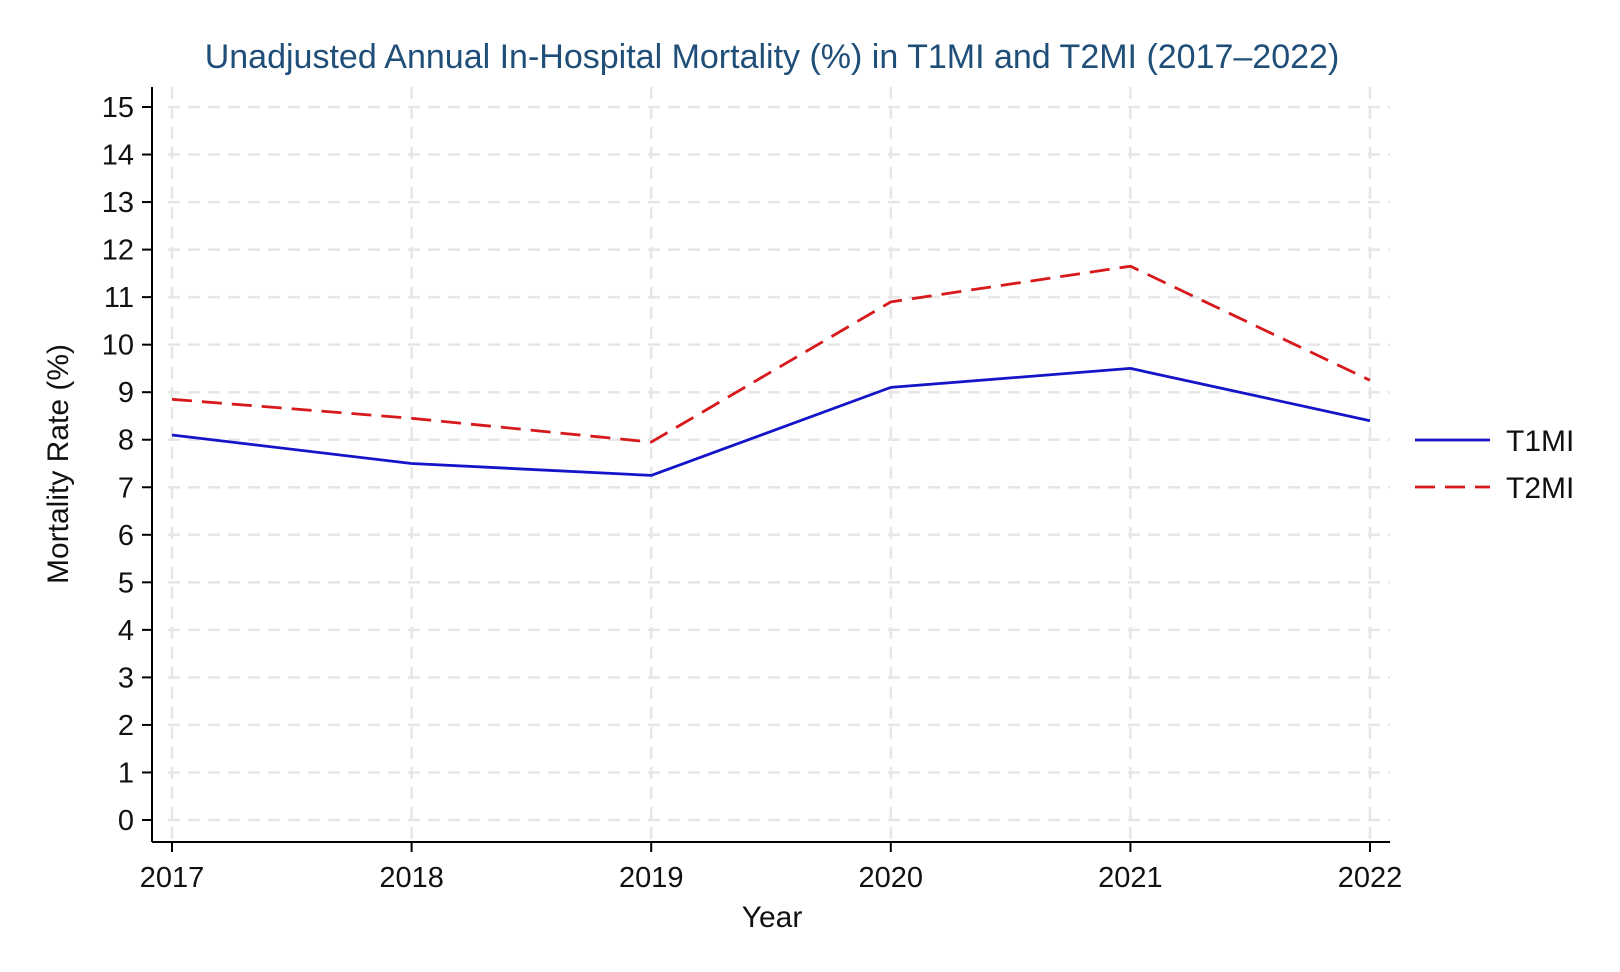 The height and width of the screenshot is (972, 1620). What do you see at coordinates (126, 393) in the screenshot?
I see `y-tick-label-9: 9` at bounding box center [126, 393].